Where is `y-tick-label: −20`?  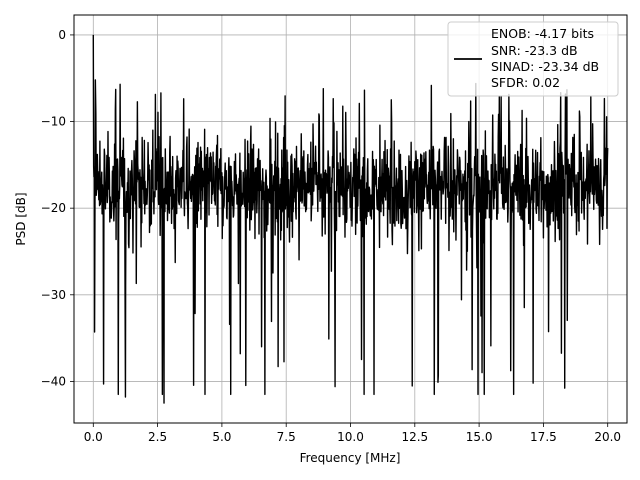
y-tick-label: −20 is located at coordinates (53, 208).